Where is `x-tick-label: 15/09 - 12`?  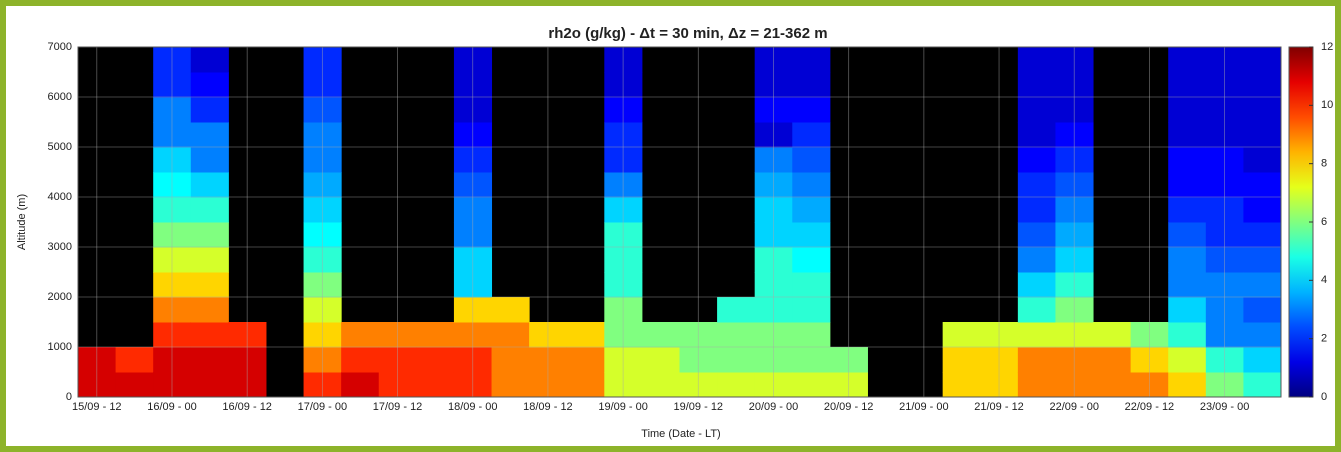
x-tick-label: 15/09 - 12 is located at coordinates (97, 407).